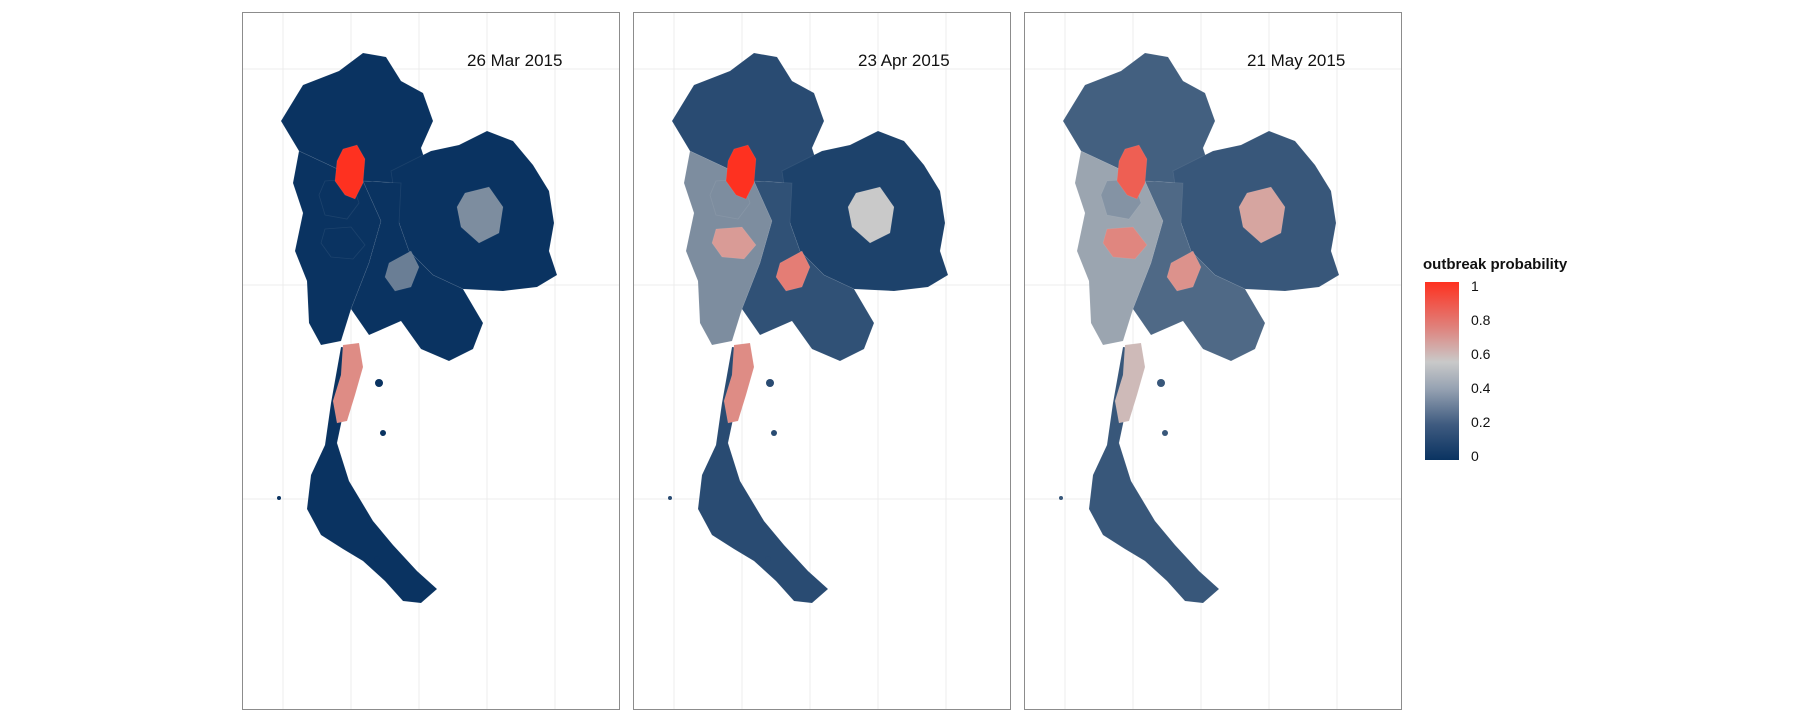  What do you see at coordinates (1481, 320) in the screenshot?
I see `legend-tick: 0.8` at bounding box center [1481, 320].